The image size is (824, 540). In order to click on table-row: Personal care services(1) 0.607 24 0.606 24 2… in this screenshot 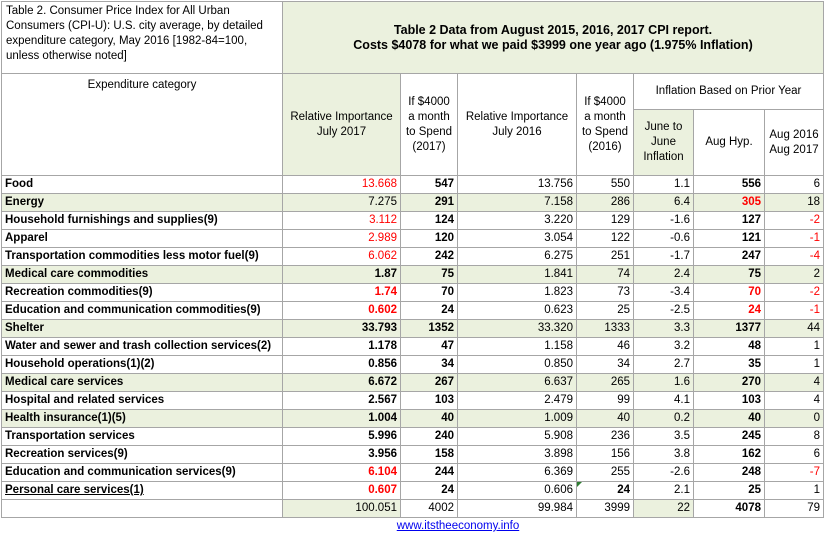, I will do `click(412, 490)`.